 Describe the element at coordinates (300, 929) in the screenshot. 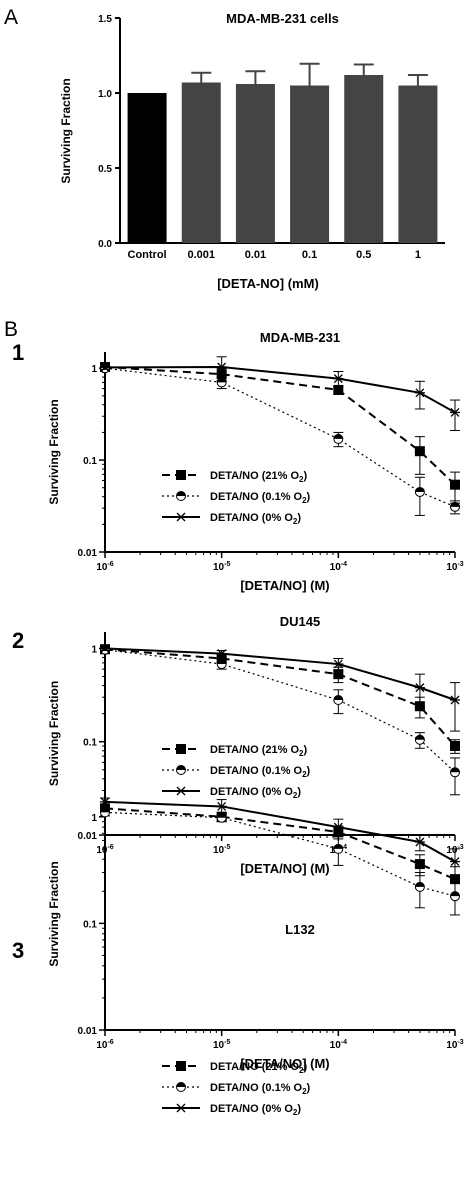

I see `chart-title: L132` at that location.